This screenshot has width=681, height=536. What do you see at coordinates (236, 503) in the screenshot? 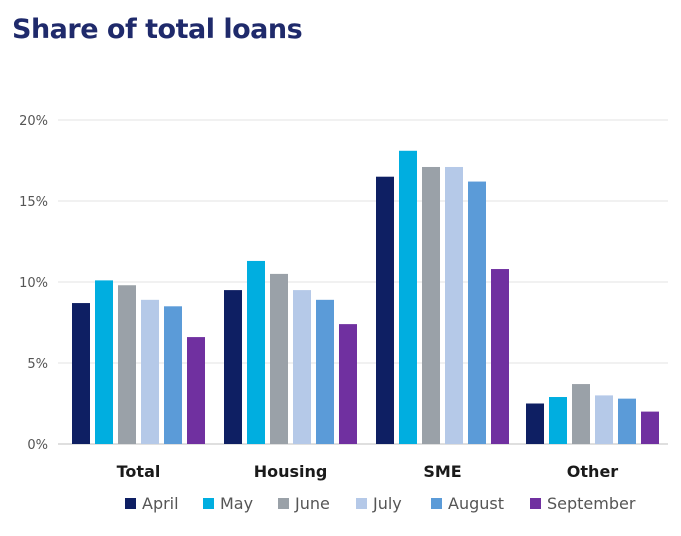
I see `legend-label: May` at bounding box center [236, 503].